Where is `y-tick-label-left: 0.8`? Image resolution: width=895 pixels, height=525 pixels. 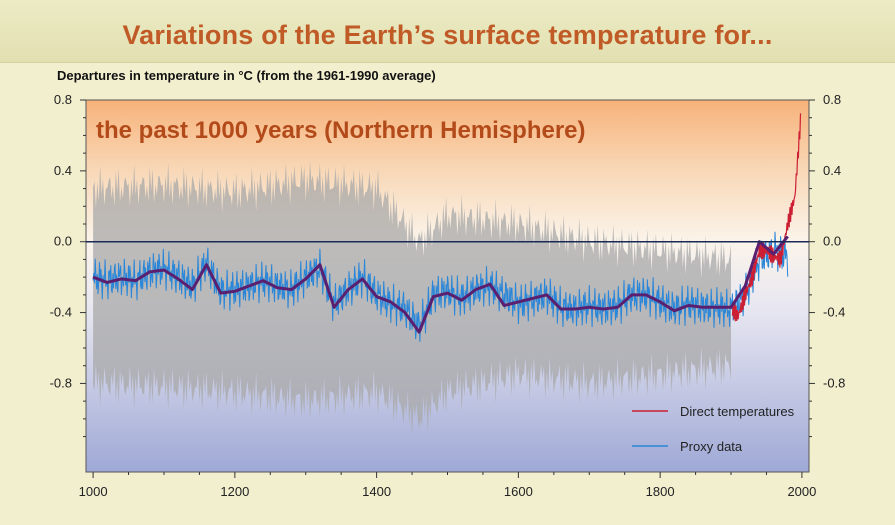
y-tick-label-left: 0.8 is located at coordinates (63, 99).